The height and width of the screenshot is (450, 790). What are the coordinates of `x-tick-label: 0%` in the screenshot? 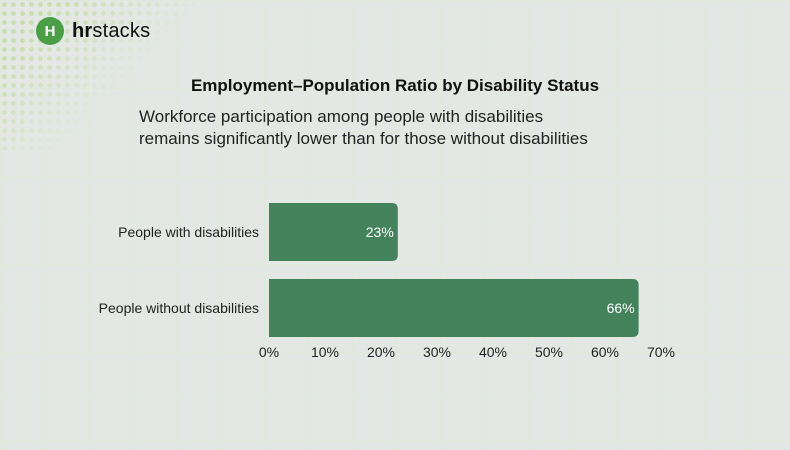 It's located at (269, 352).